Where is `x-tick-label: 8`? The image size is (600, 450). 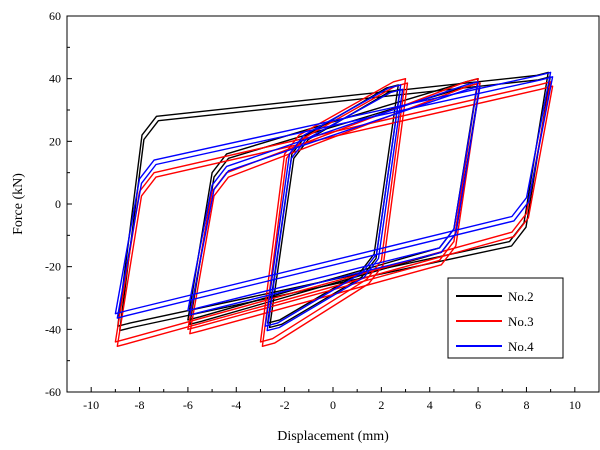
x-tick-label: 8 is located at coordinates (526, 405).